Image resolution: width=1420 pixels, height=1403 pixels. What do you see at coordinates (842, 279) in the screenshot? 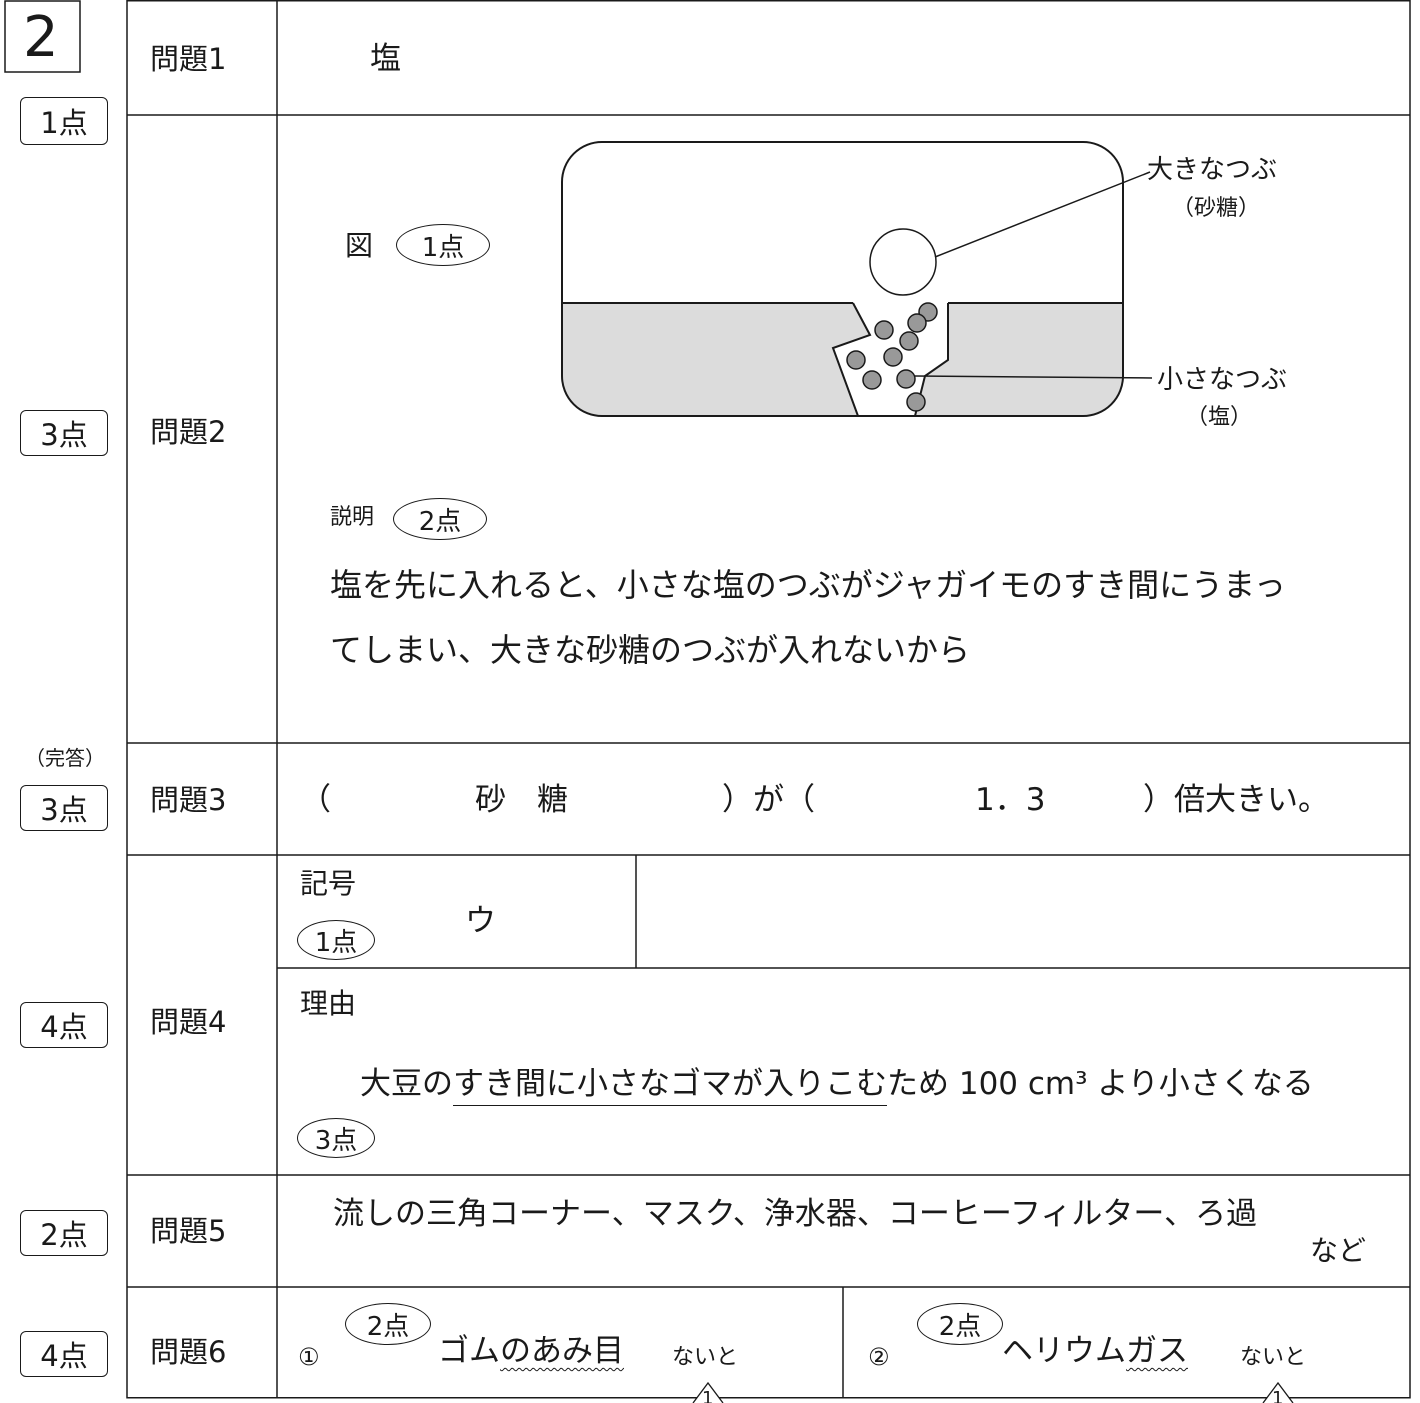
I see `container` at bounding box center [842, 279].